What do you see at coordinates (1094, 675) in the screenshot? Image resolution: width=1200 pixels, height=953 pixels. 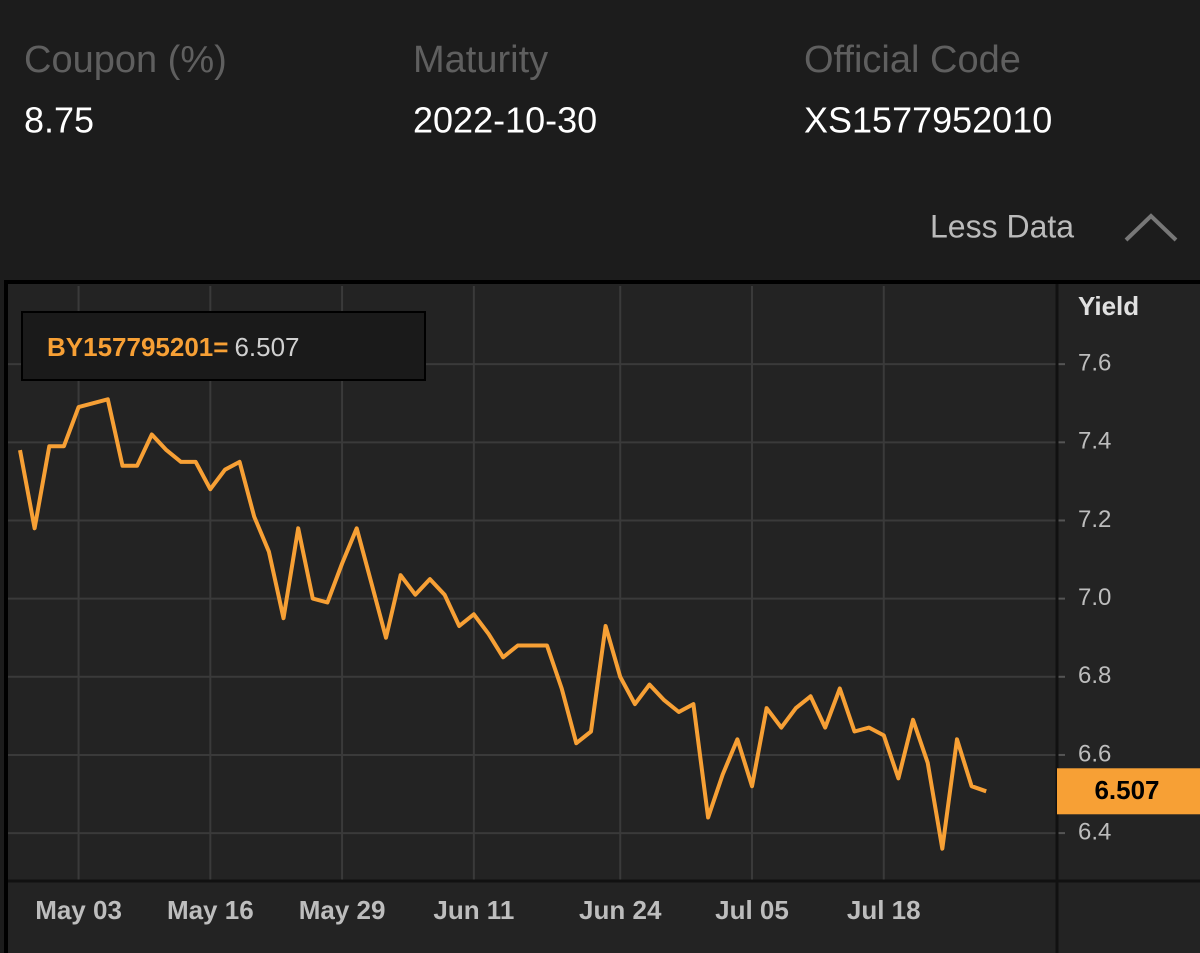 I see `y-tick-label: 6.8` at bounding box center [1094, 675].